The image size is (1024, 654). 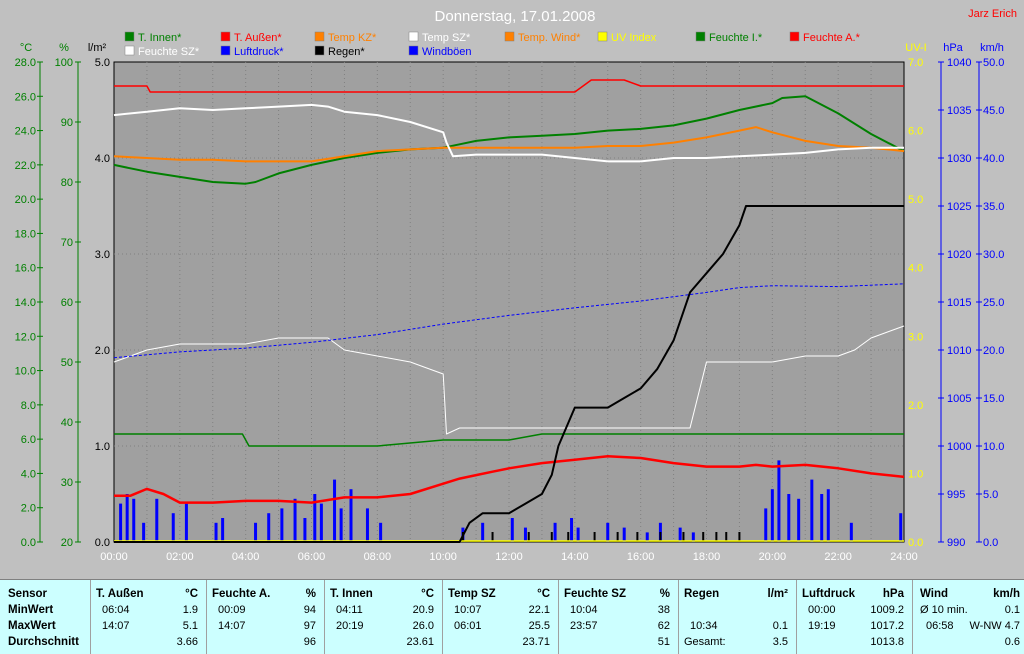 What do you see at coordinates (67, 183) in the screenshot?
I see `hum-tick-label: 80` at bounding box center [67, 183].